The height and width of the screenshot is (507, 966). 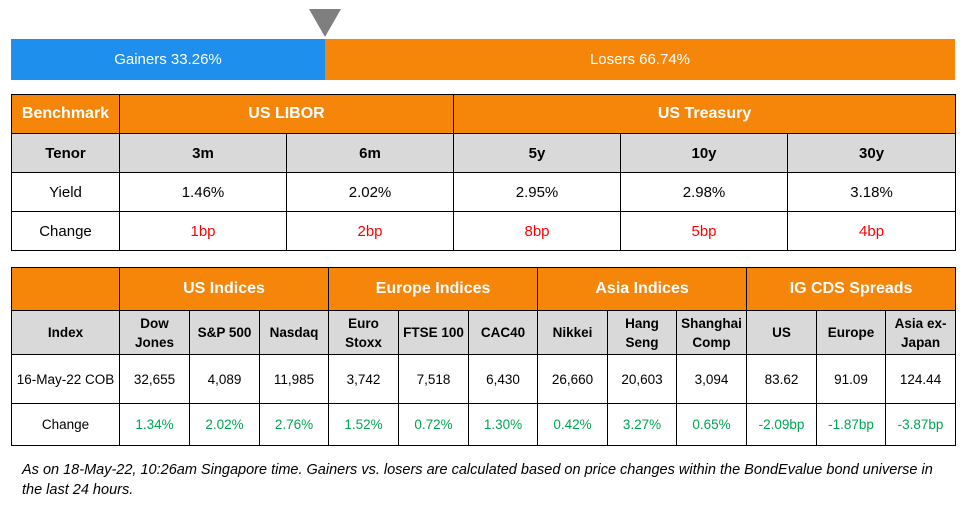 What do you see at coordinates (224, 379) in the screenshot?
I see `index-value-cell: 4,089` at bounding box center [224, 379].